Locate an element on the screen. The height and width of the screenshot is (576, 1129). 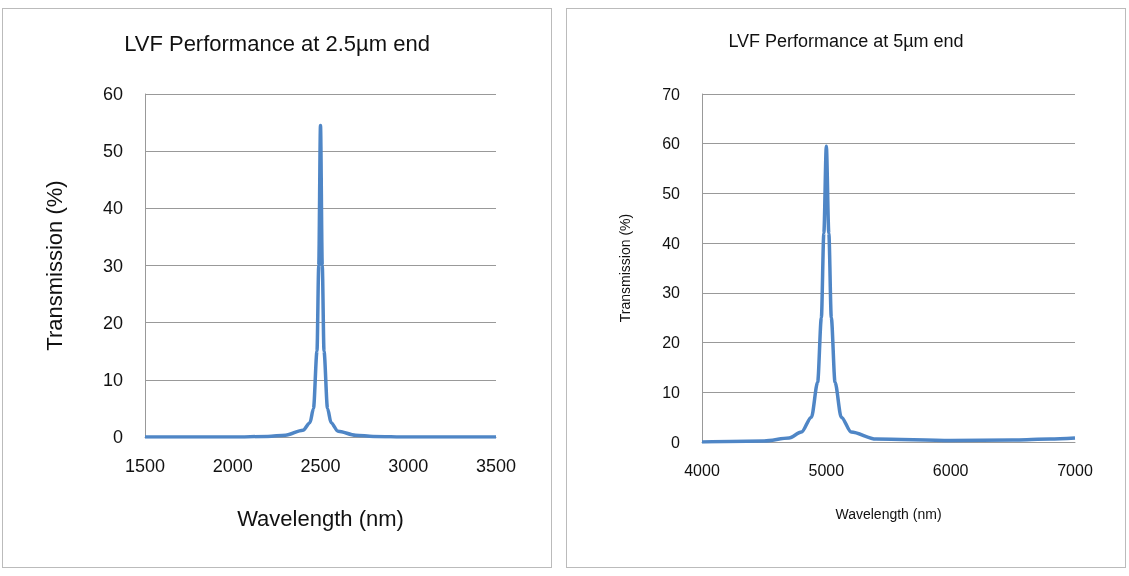
chart-title: LVF Performance at 5µm end is located at coordinates (846, 41).